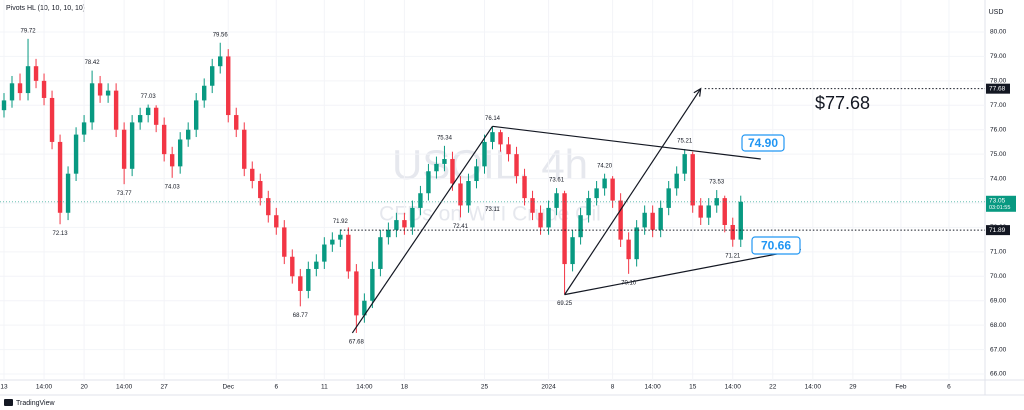 Image resolution: width=1024 pixels, height=410 pixels. What do you see at coordinates (842, 103) in the screenshot?
I see `target-label: $77.68` at bounding box center [842, 103].